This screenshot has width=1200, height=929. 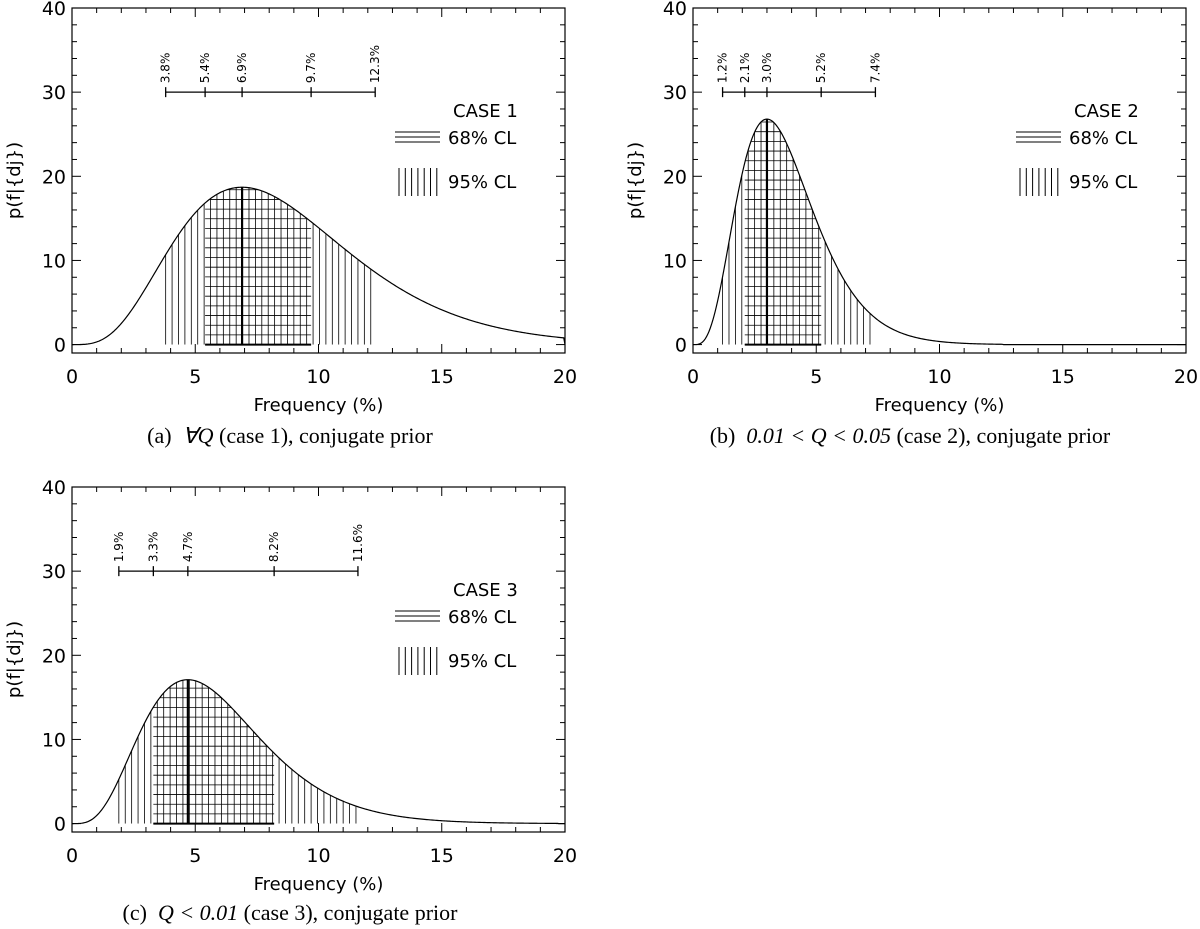 I want to click on cl-marker-label: 9.7%, so click(x=311, y=68).